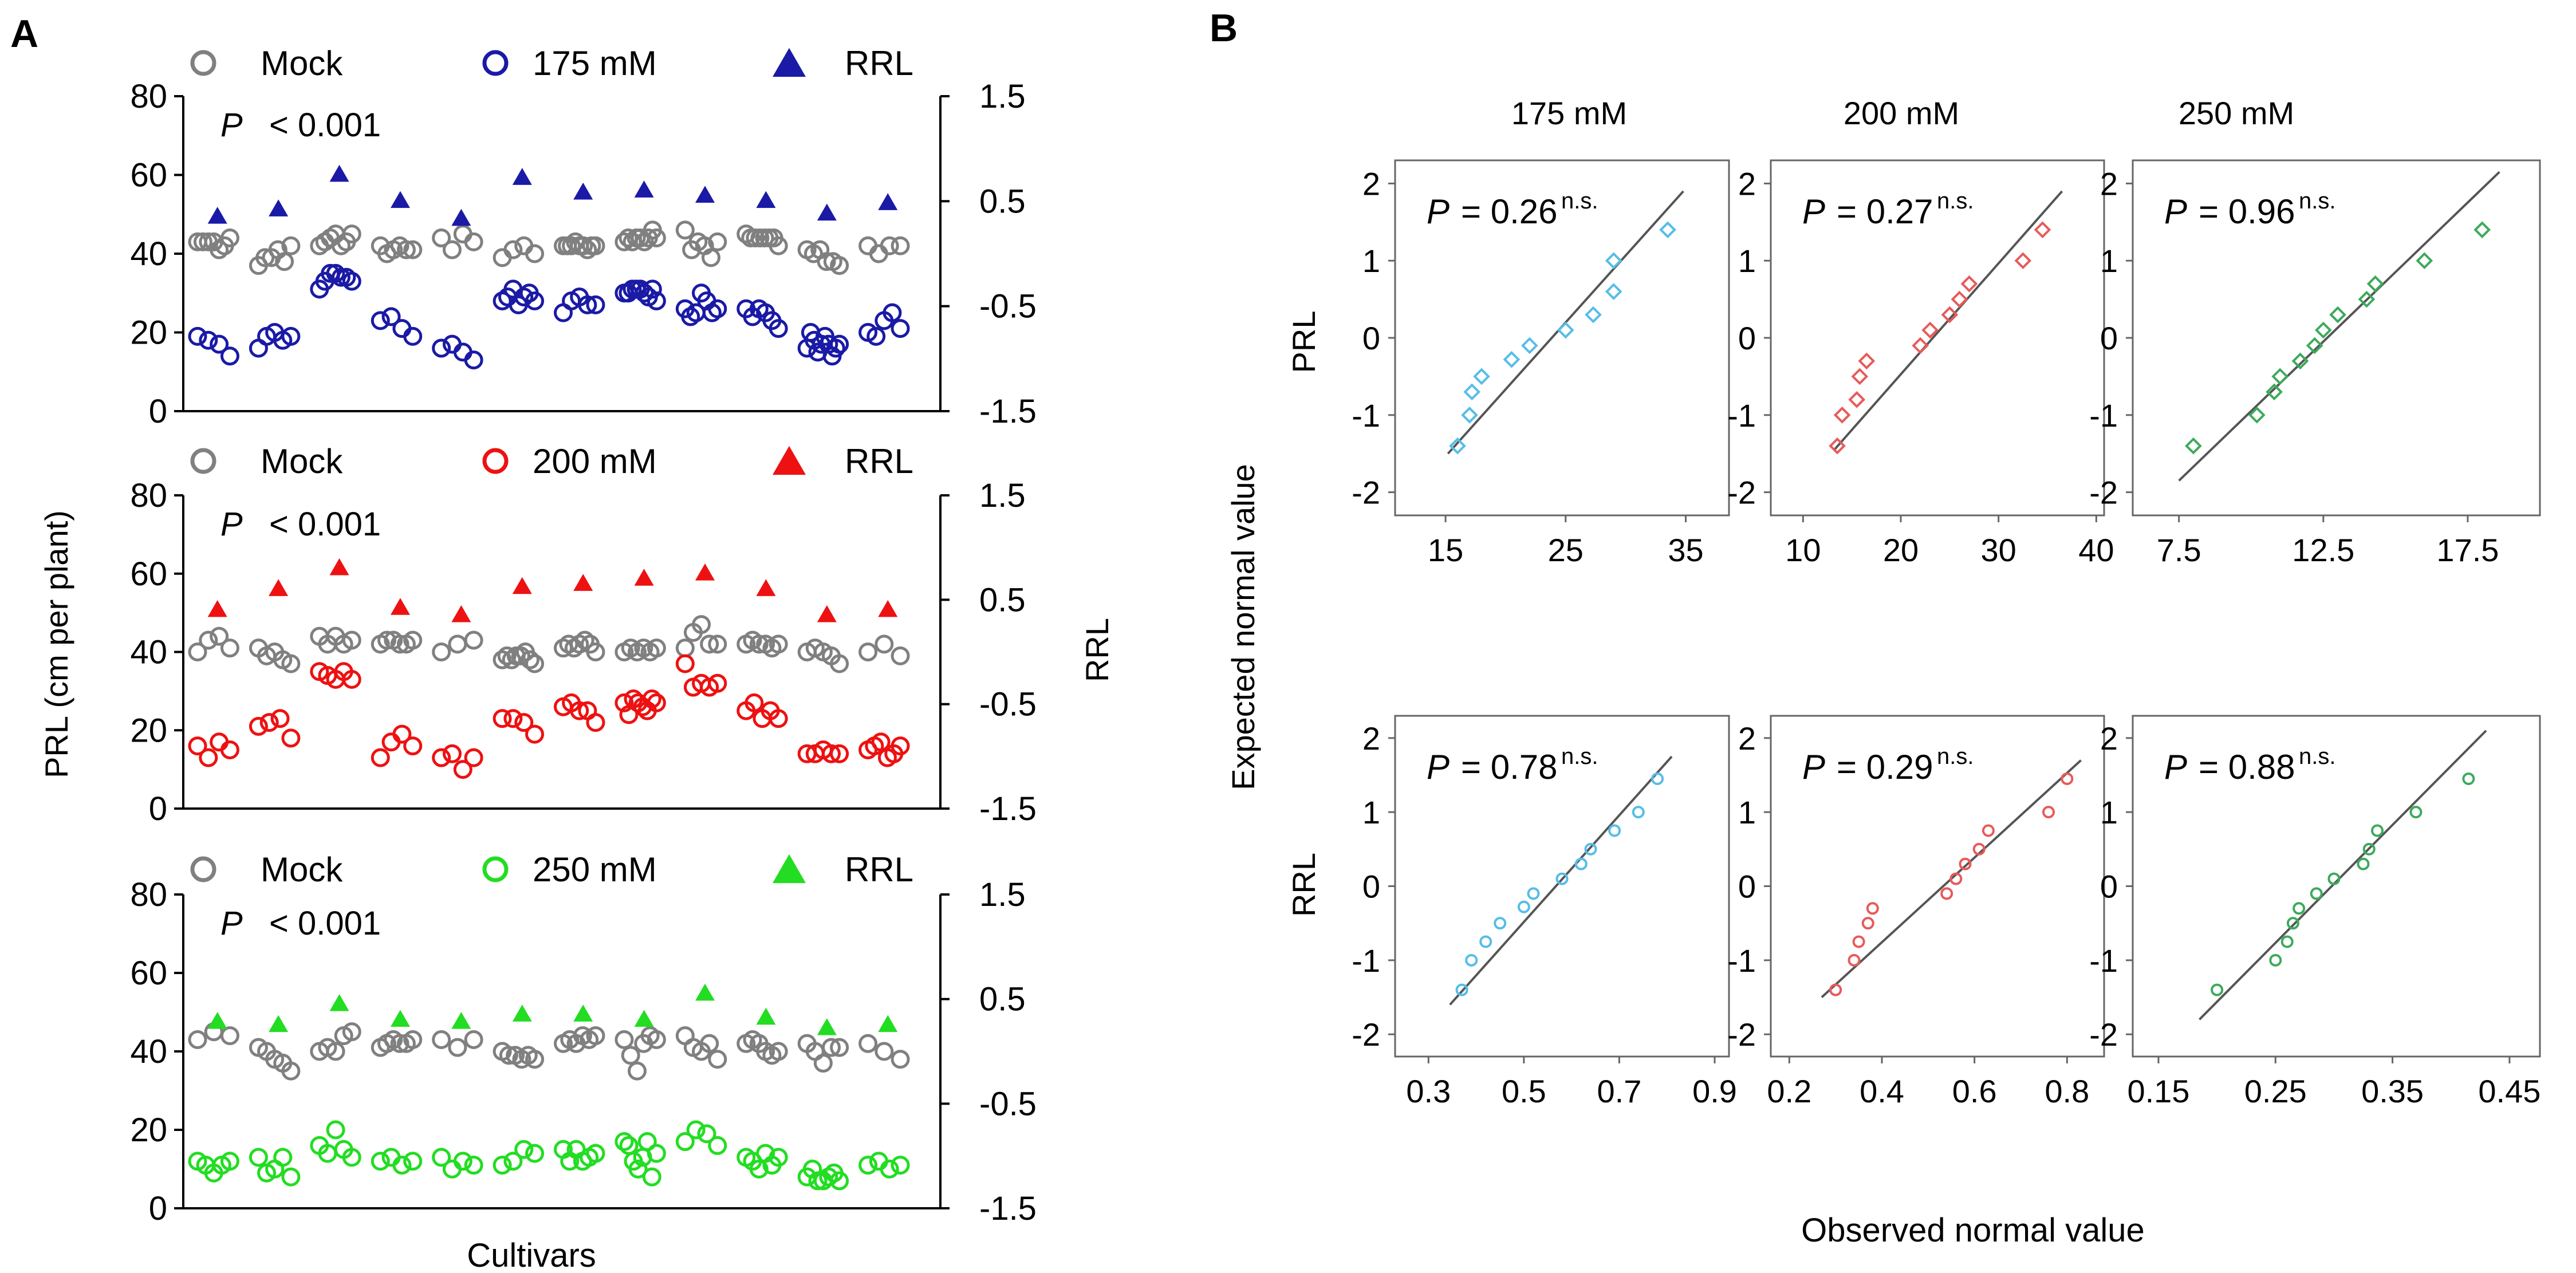 This screenshot has height=1273, width=2576. I want to click on x-tick-label: 0.8, so click(2067, 1091).